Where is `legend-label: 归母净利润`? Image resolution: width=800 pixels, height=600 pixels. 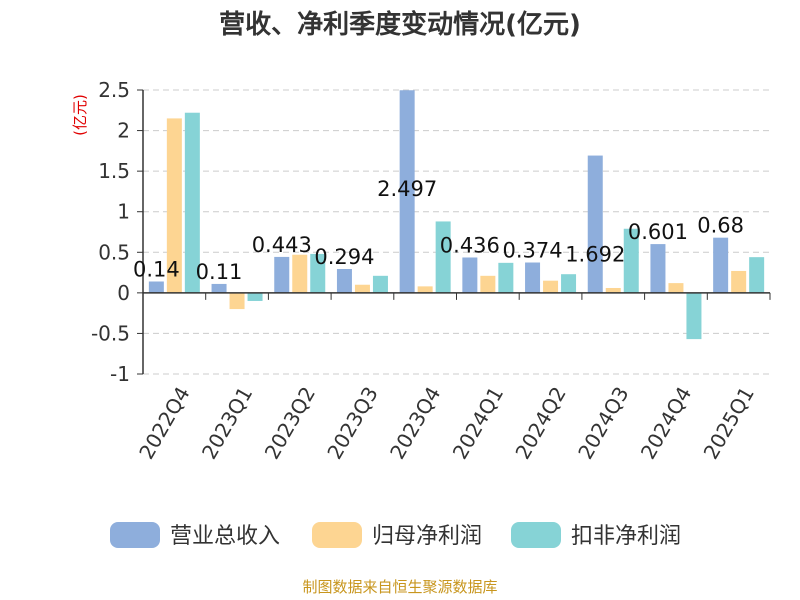
legend-label: 归母净利润 is located at coordinates (427, 536).